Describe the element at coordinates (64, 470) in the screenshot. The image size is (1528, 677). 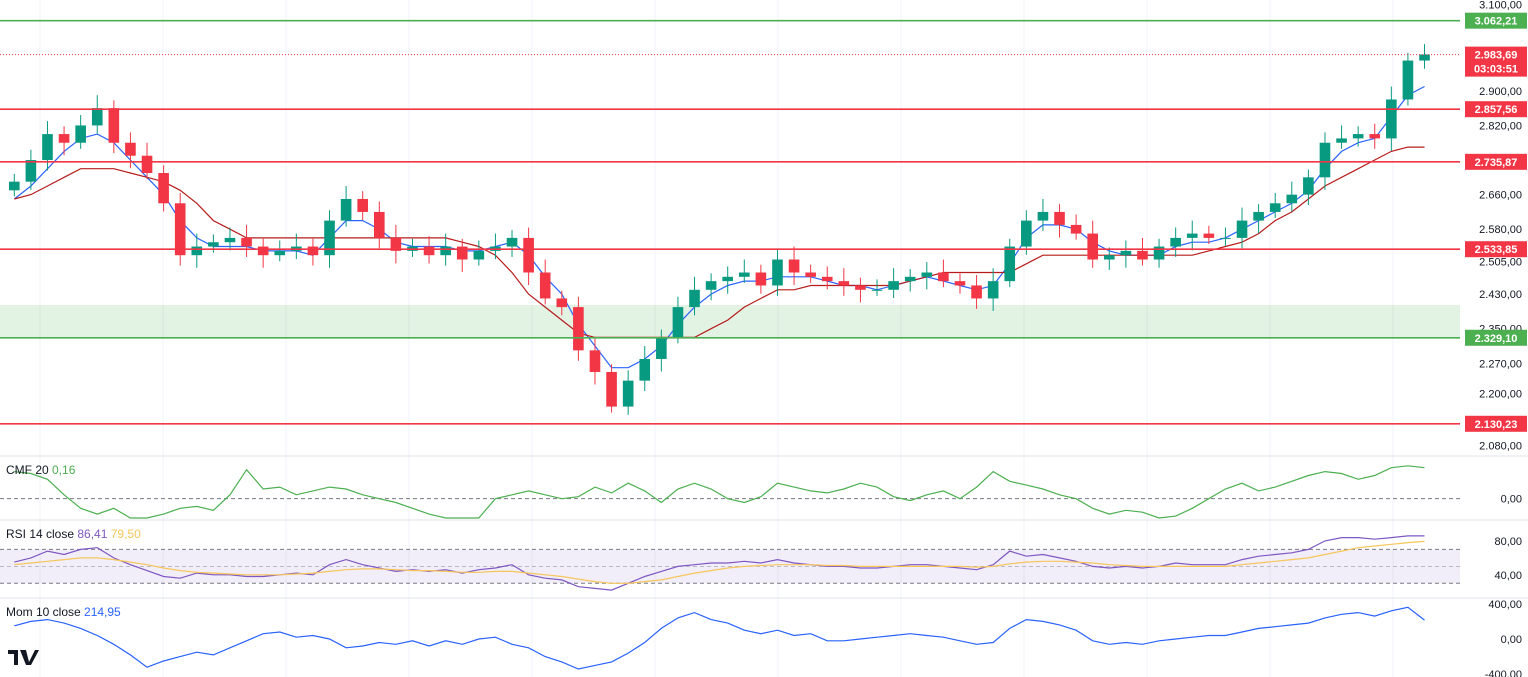
I see `indicator-value: 0,16` at that location.